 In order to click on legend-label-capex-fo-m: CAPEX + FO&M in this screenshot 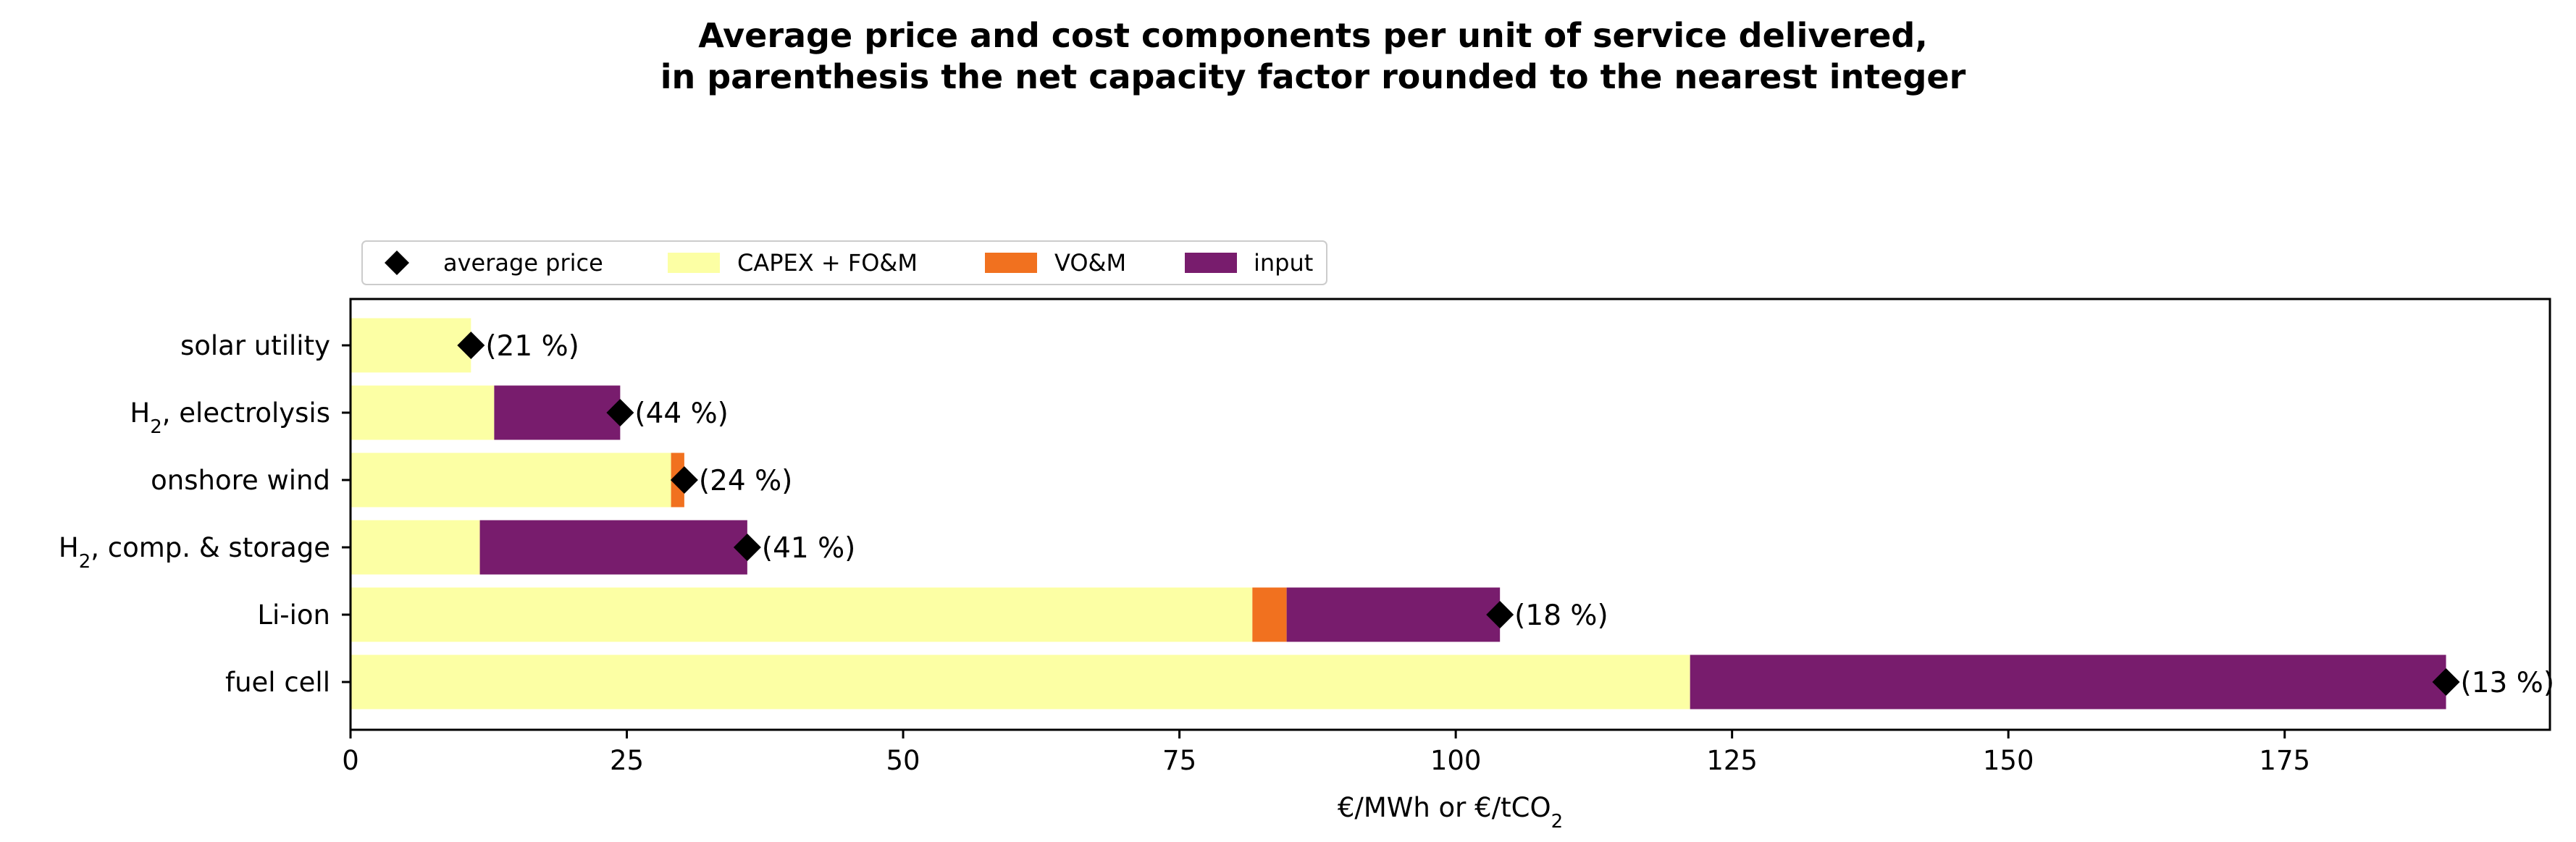, I will do `click(827, 263)`.